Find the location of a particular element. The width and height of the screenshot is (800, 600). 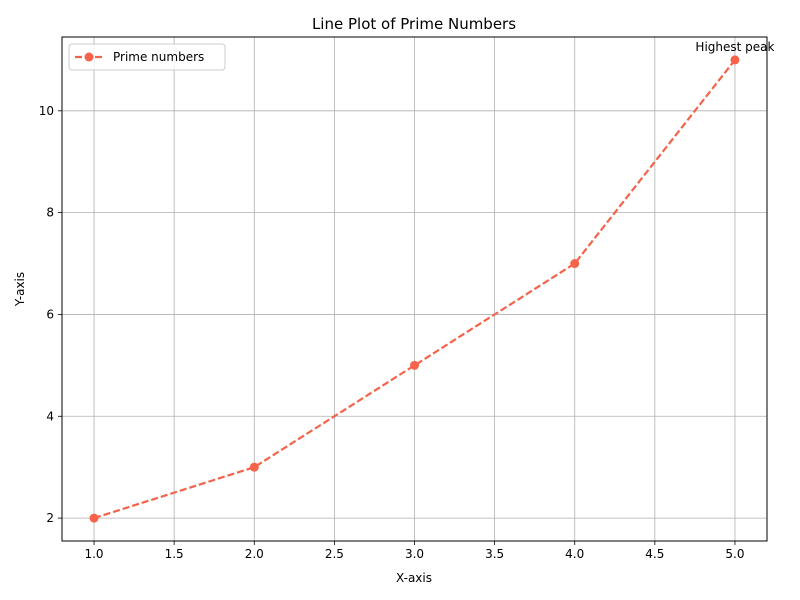

x-tick-label: 5.0 is located at coordinates (734, 554).